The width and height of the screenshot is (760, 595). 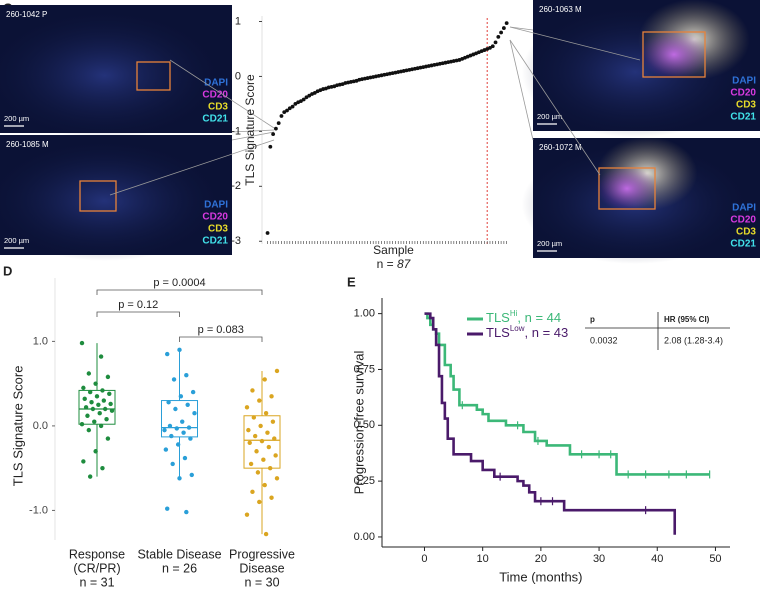 I want to click on tissue-signal, so click(x=627, y=188).